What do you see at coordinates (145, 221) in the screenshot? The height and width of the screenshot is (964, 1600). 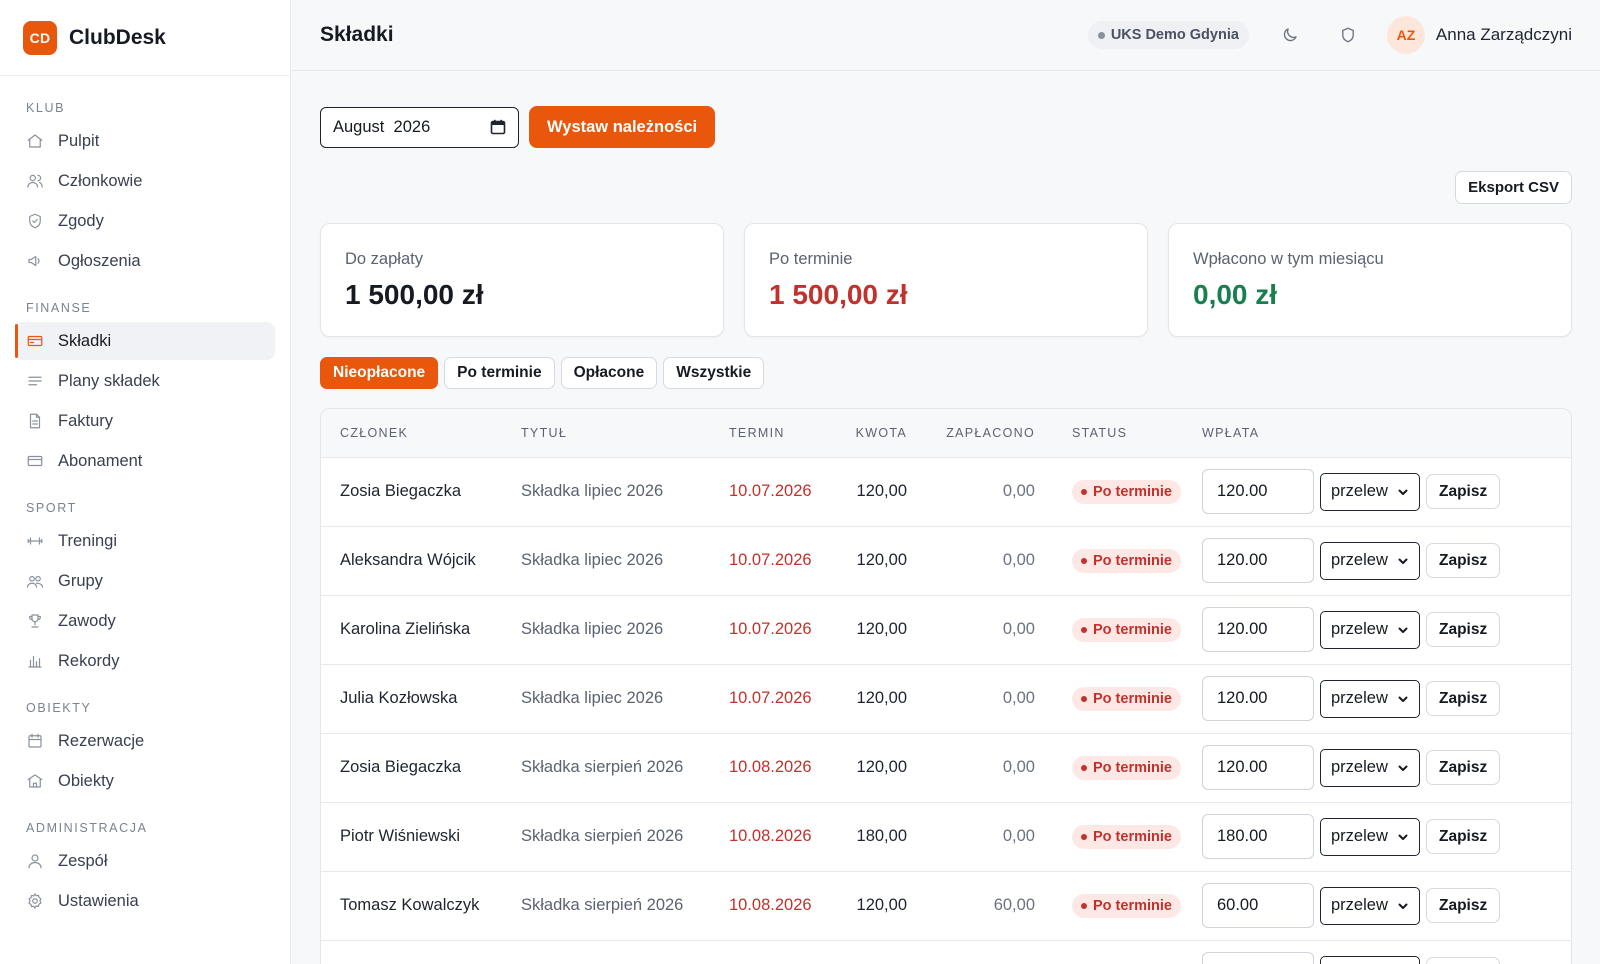 I see `sidebar-item-zgody: Zgody` at bounding box center [145, 221].